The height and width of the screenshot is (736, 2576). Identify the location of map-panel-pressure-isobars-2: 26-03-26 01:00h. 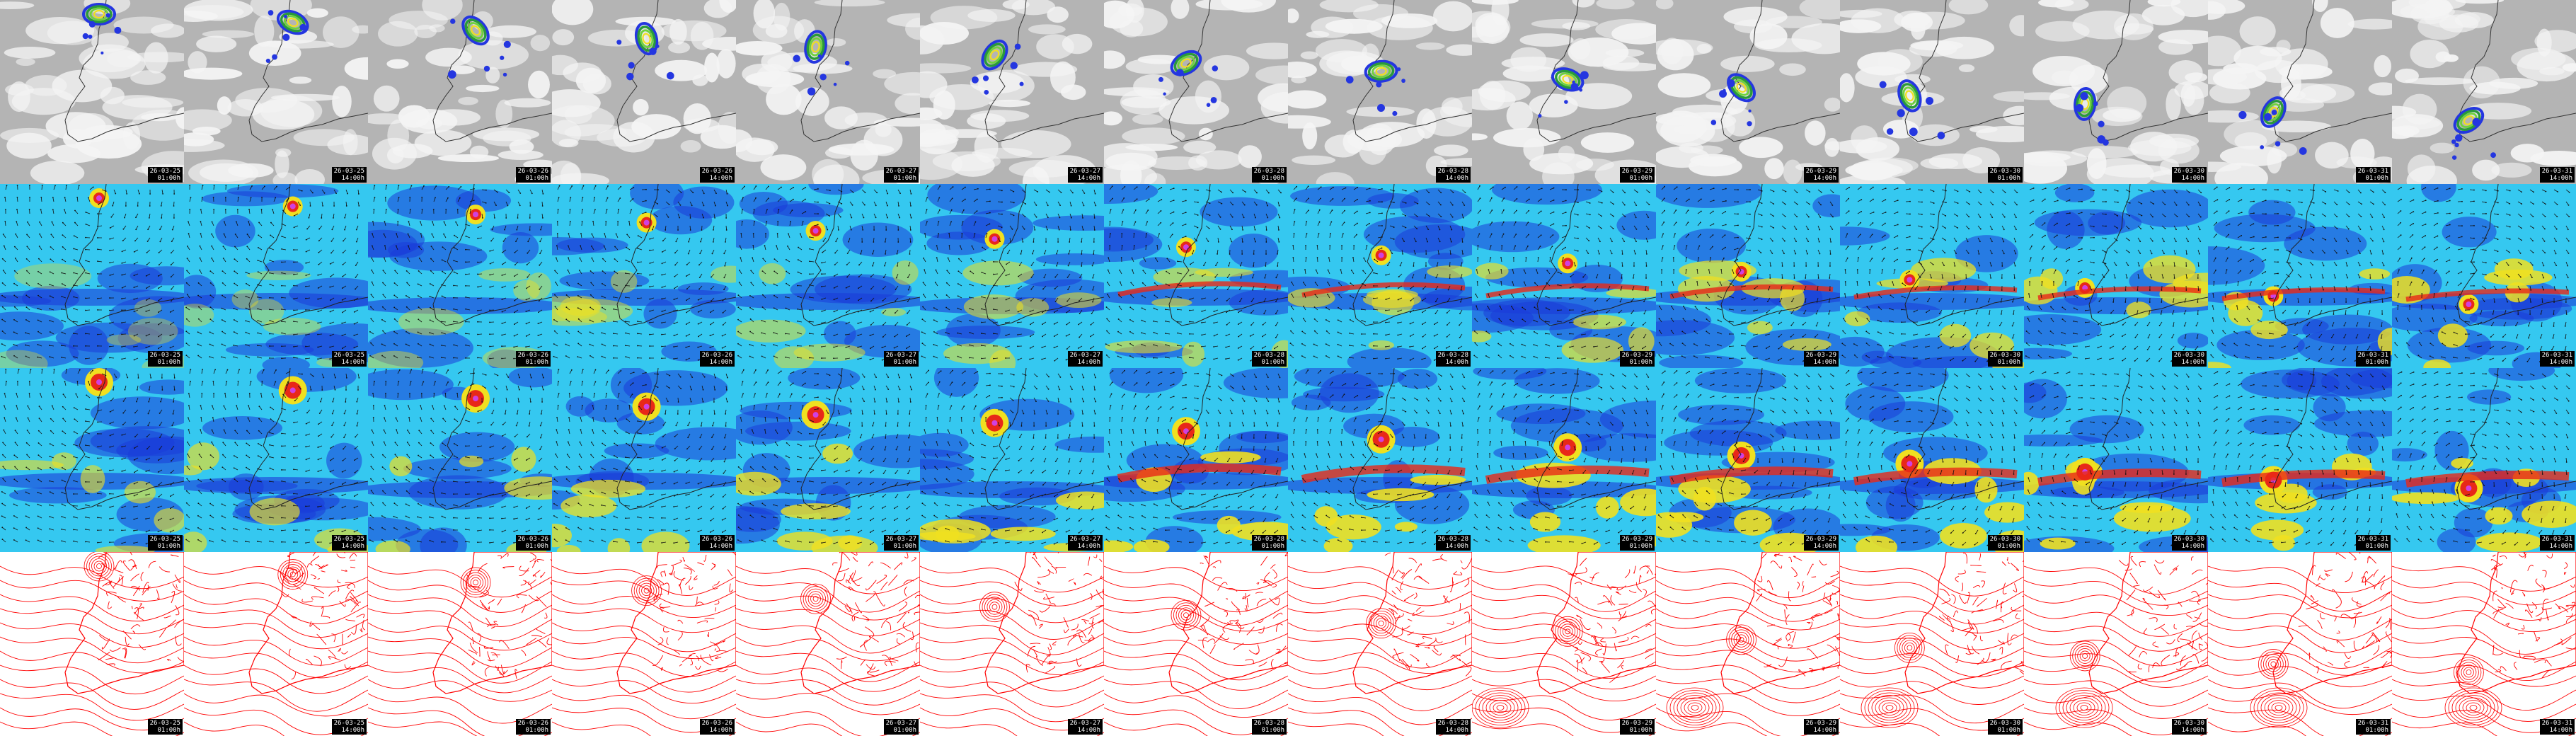
(460, 644).